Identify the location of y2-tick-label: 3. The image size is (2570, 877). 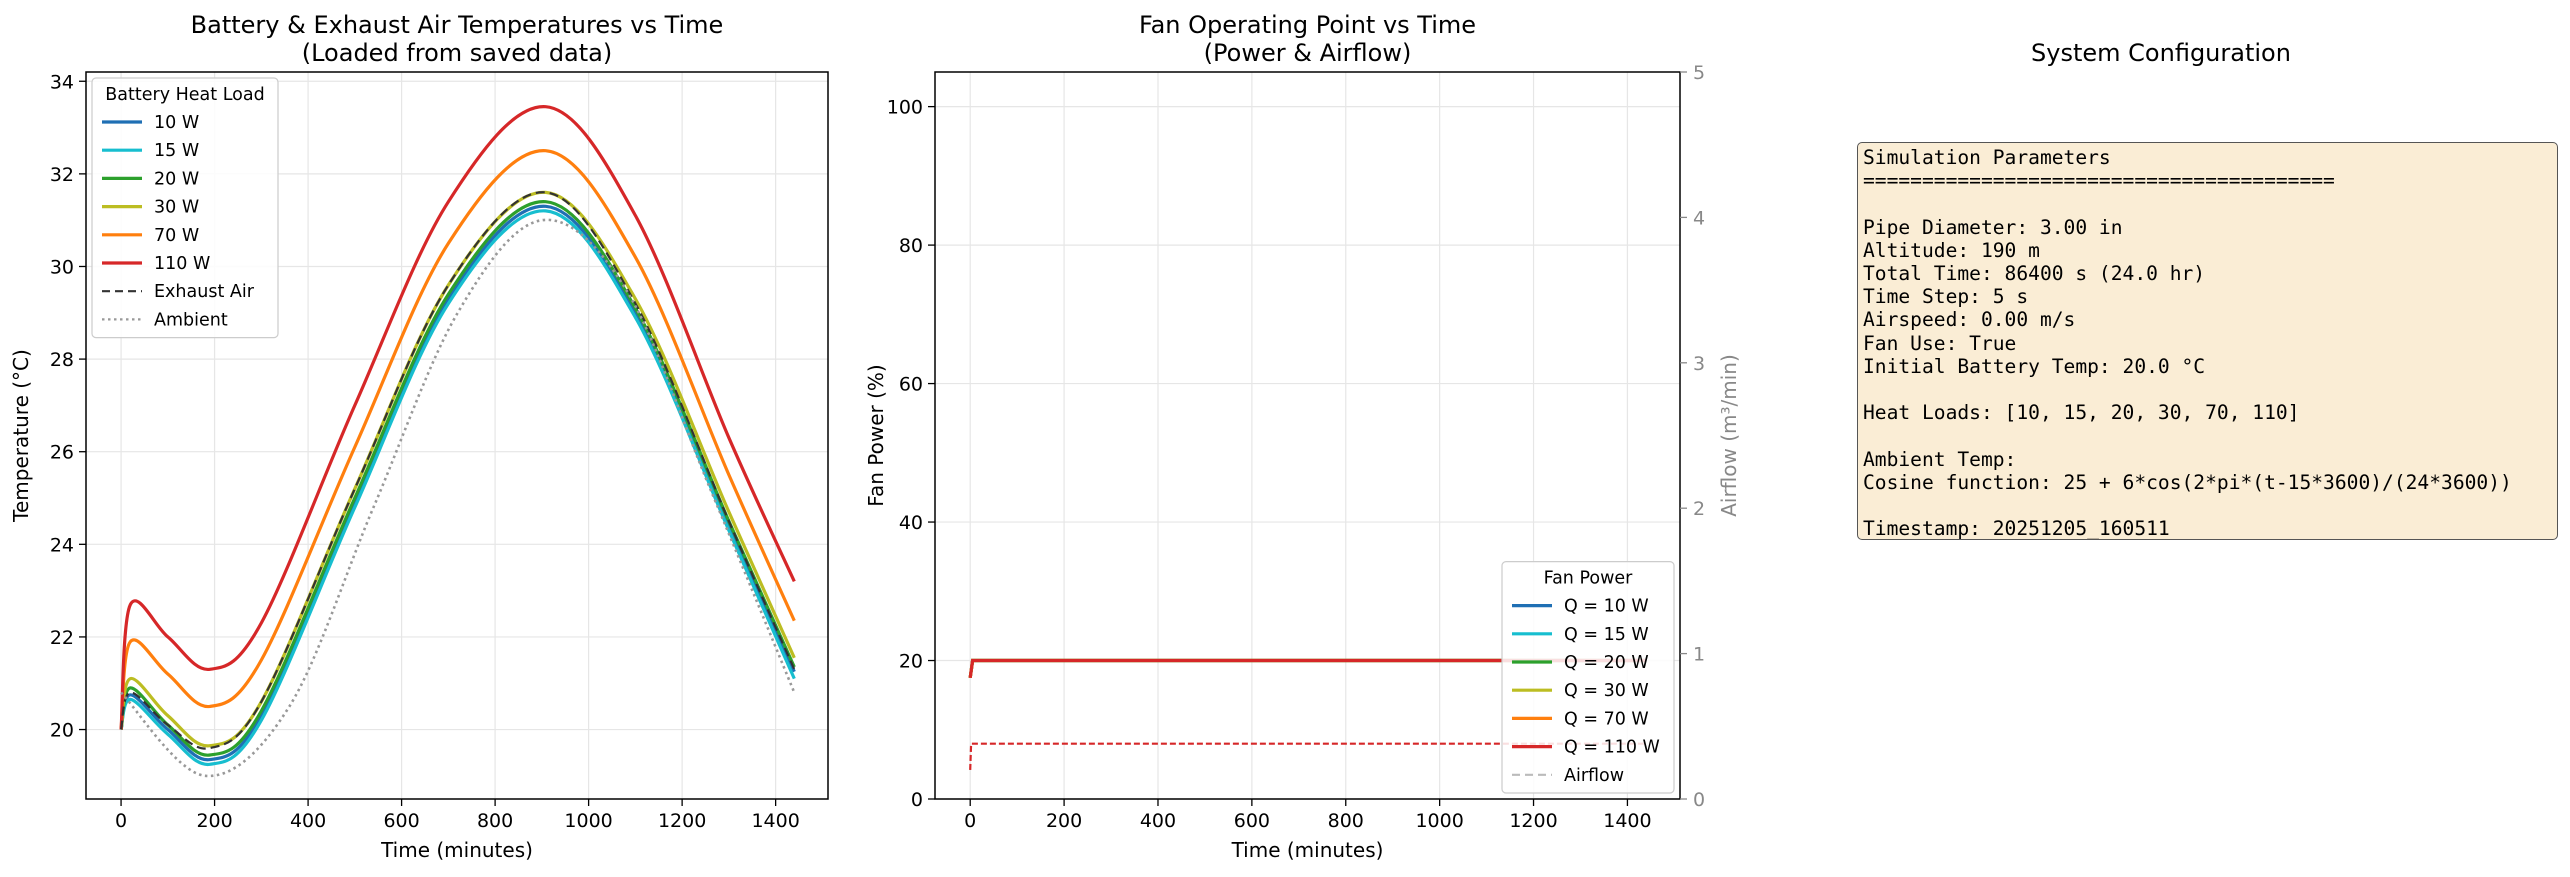
(1699, 364).